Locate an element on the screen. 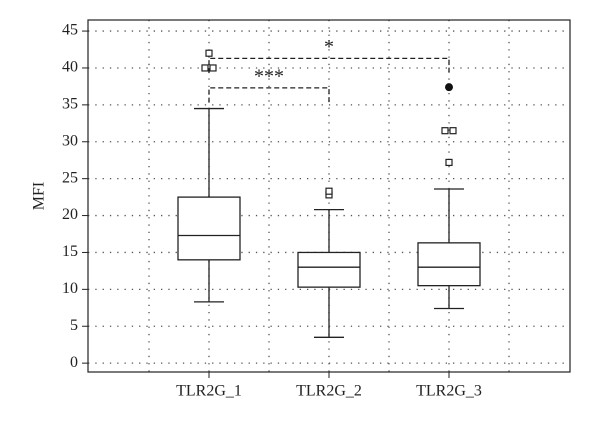 The width and height of the screenshot is (600, 421). y-axis-label: MFI is located at coordinates (39, 196).